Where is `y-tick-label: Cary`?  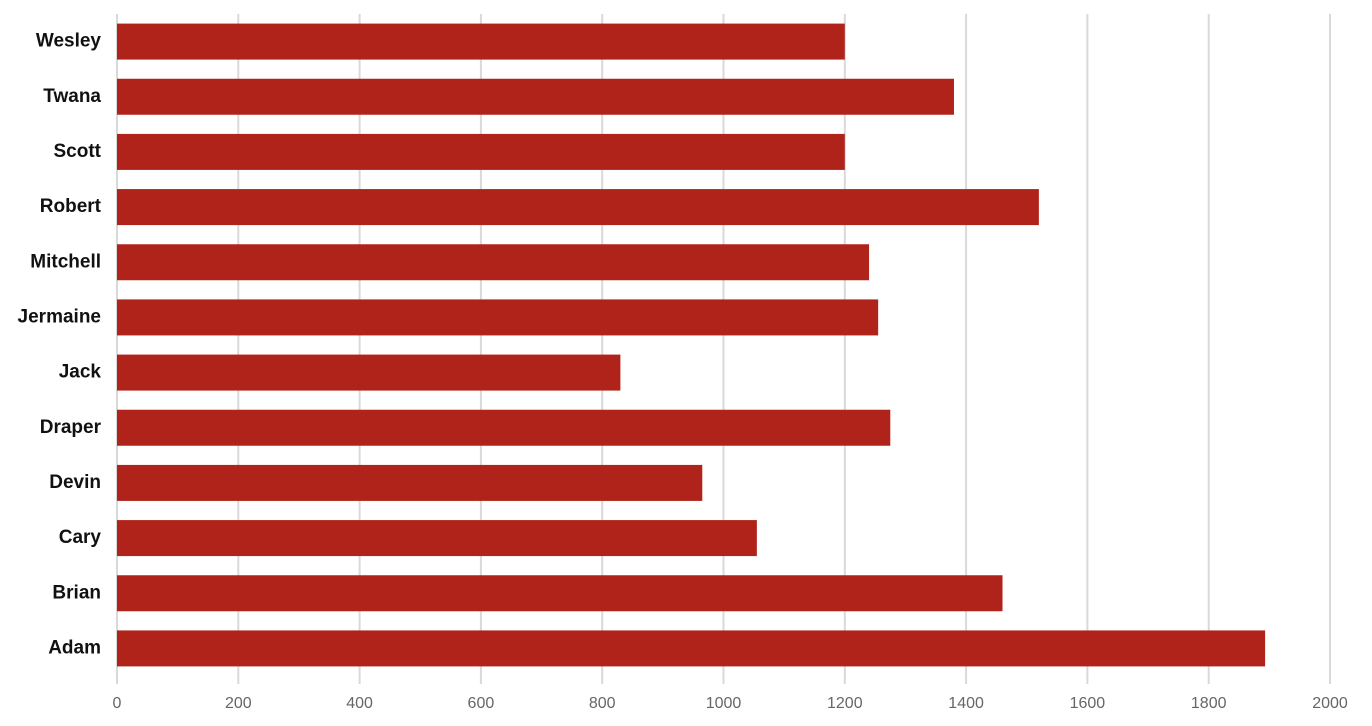 y-tick-label: Cary is located at coordinates (80, 537).